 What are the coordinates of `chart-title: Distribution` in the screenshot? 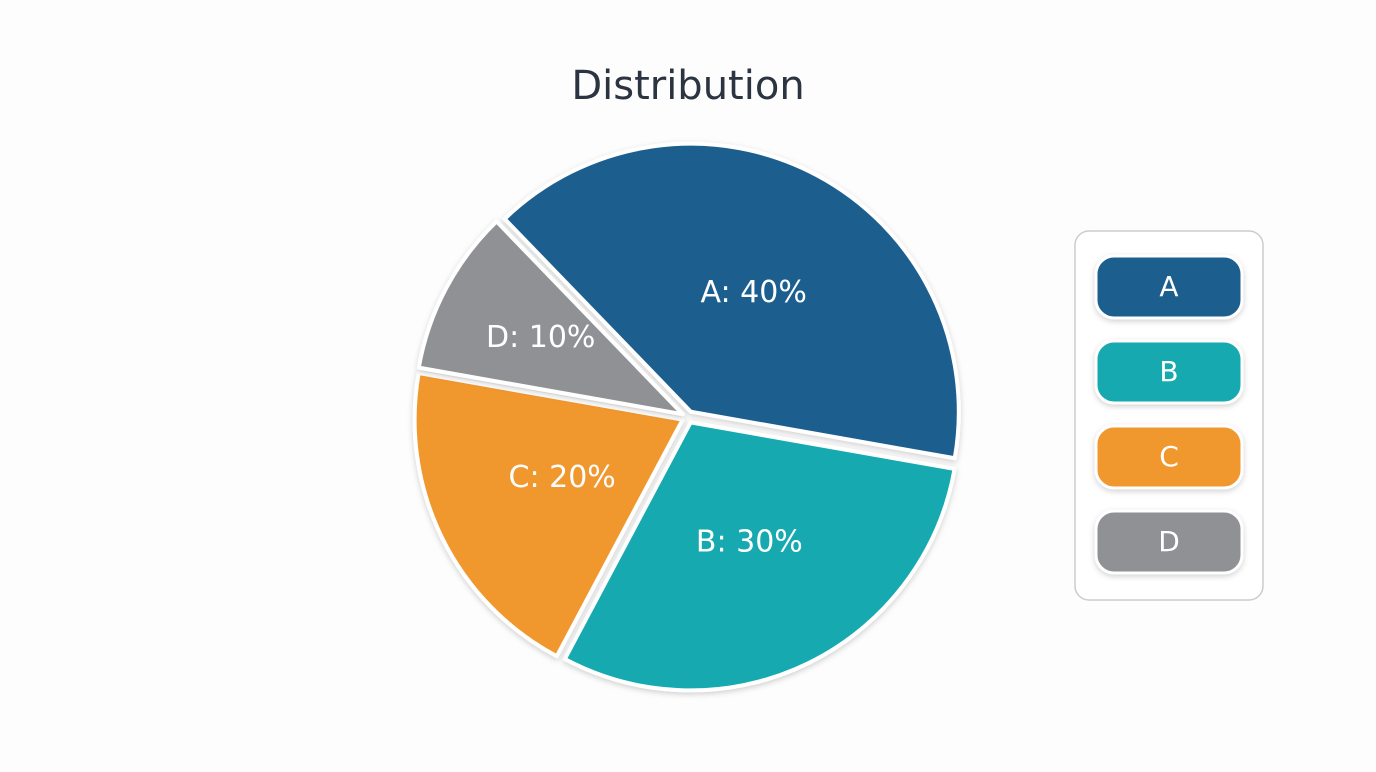 It's located at (687, 86).